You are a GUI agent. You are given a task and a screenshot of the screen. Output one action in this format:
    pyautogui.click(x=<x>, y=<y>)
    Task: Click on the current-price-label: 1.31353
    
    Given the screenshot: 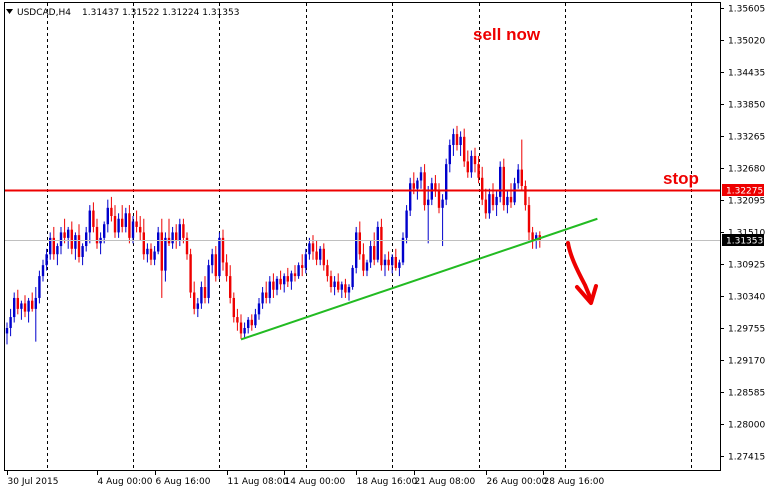 What is the action you would take?
    pyautogui.click(x=744, y=242)
    